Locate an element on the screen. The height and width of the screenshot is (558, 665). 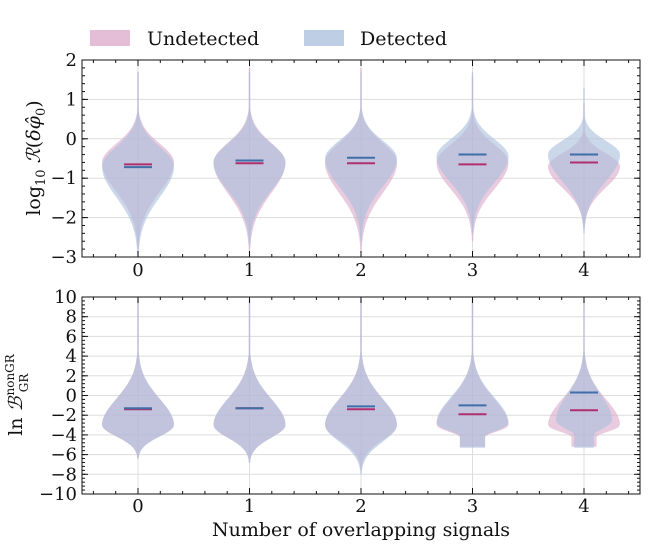
y-tick-label: −4 is located at coordinates (63, 435).